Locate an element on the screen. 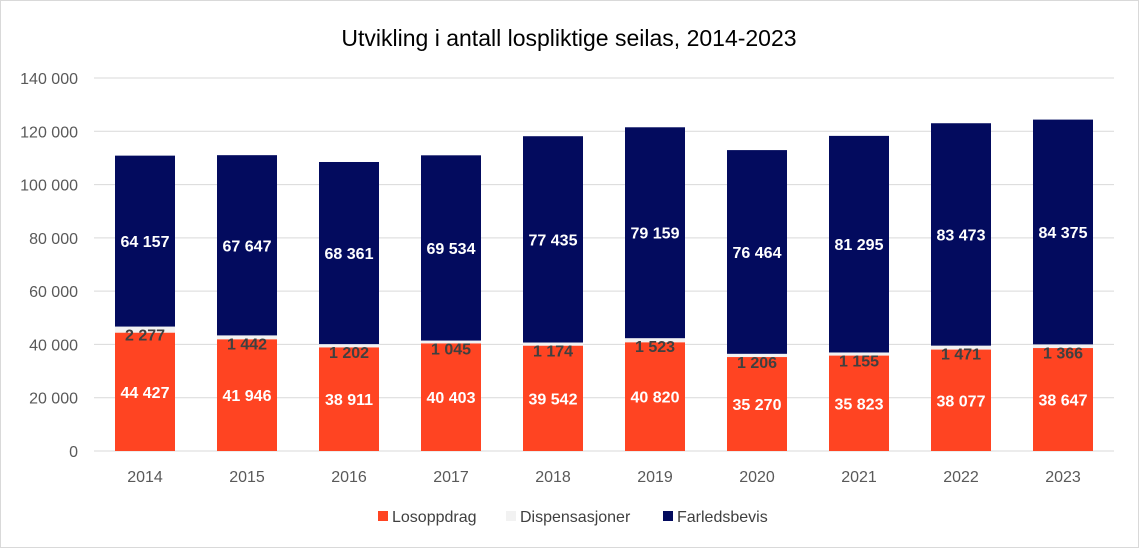 The width and height of the screenshot is (1139, 548). y-tick-label: 40 000 is located at coordinates (53, 345).